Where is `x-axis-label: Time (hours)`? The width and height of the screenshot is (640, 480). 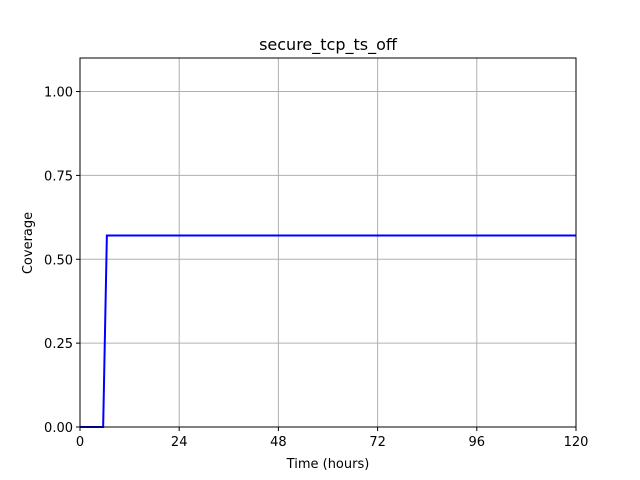
x-axis-label: Time (hours) is located at coordinates (328, 464).